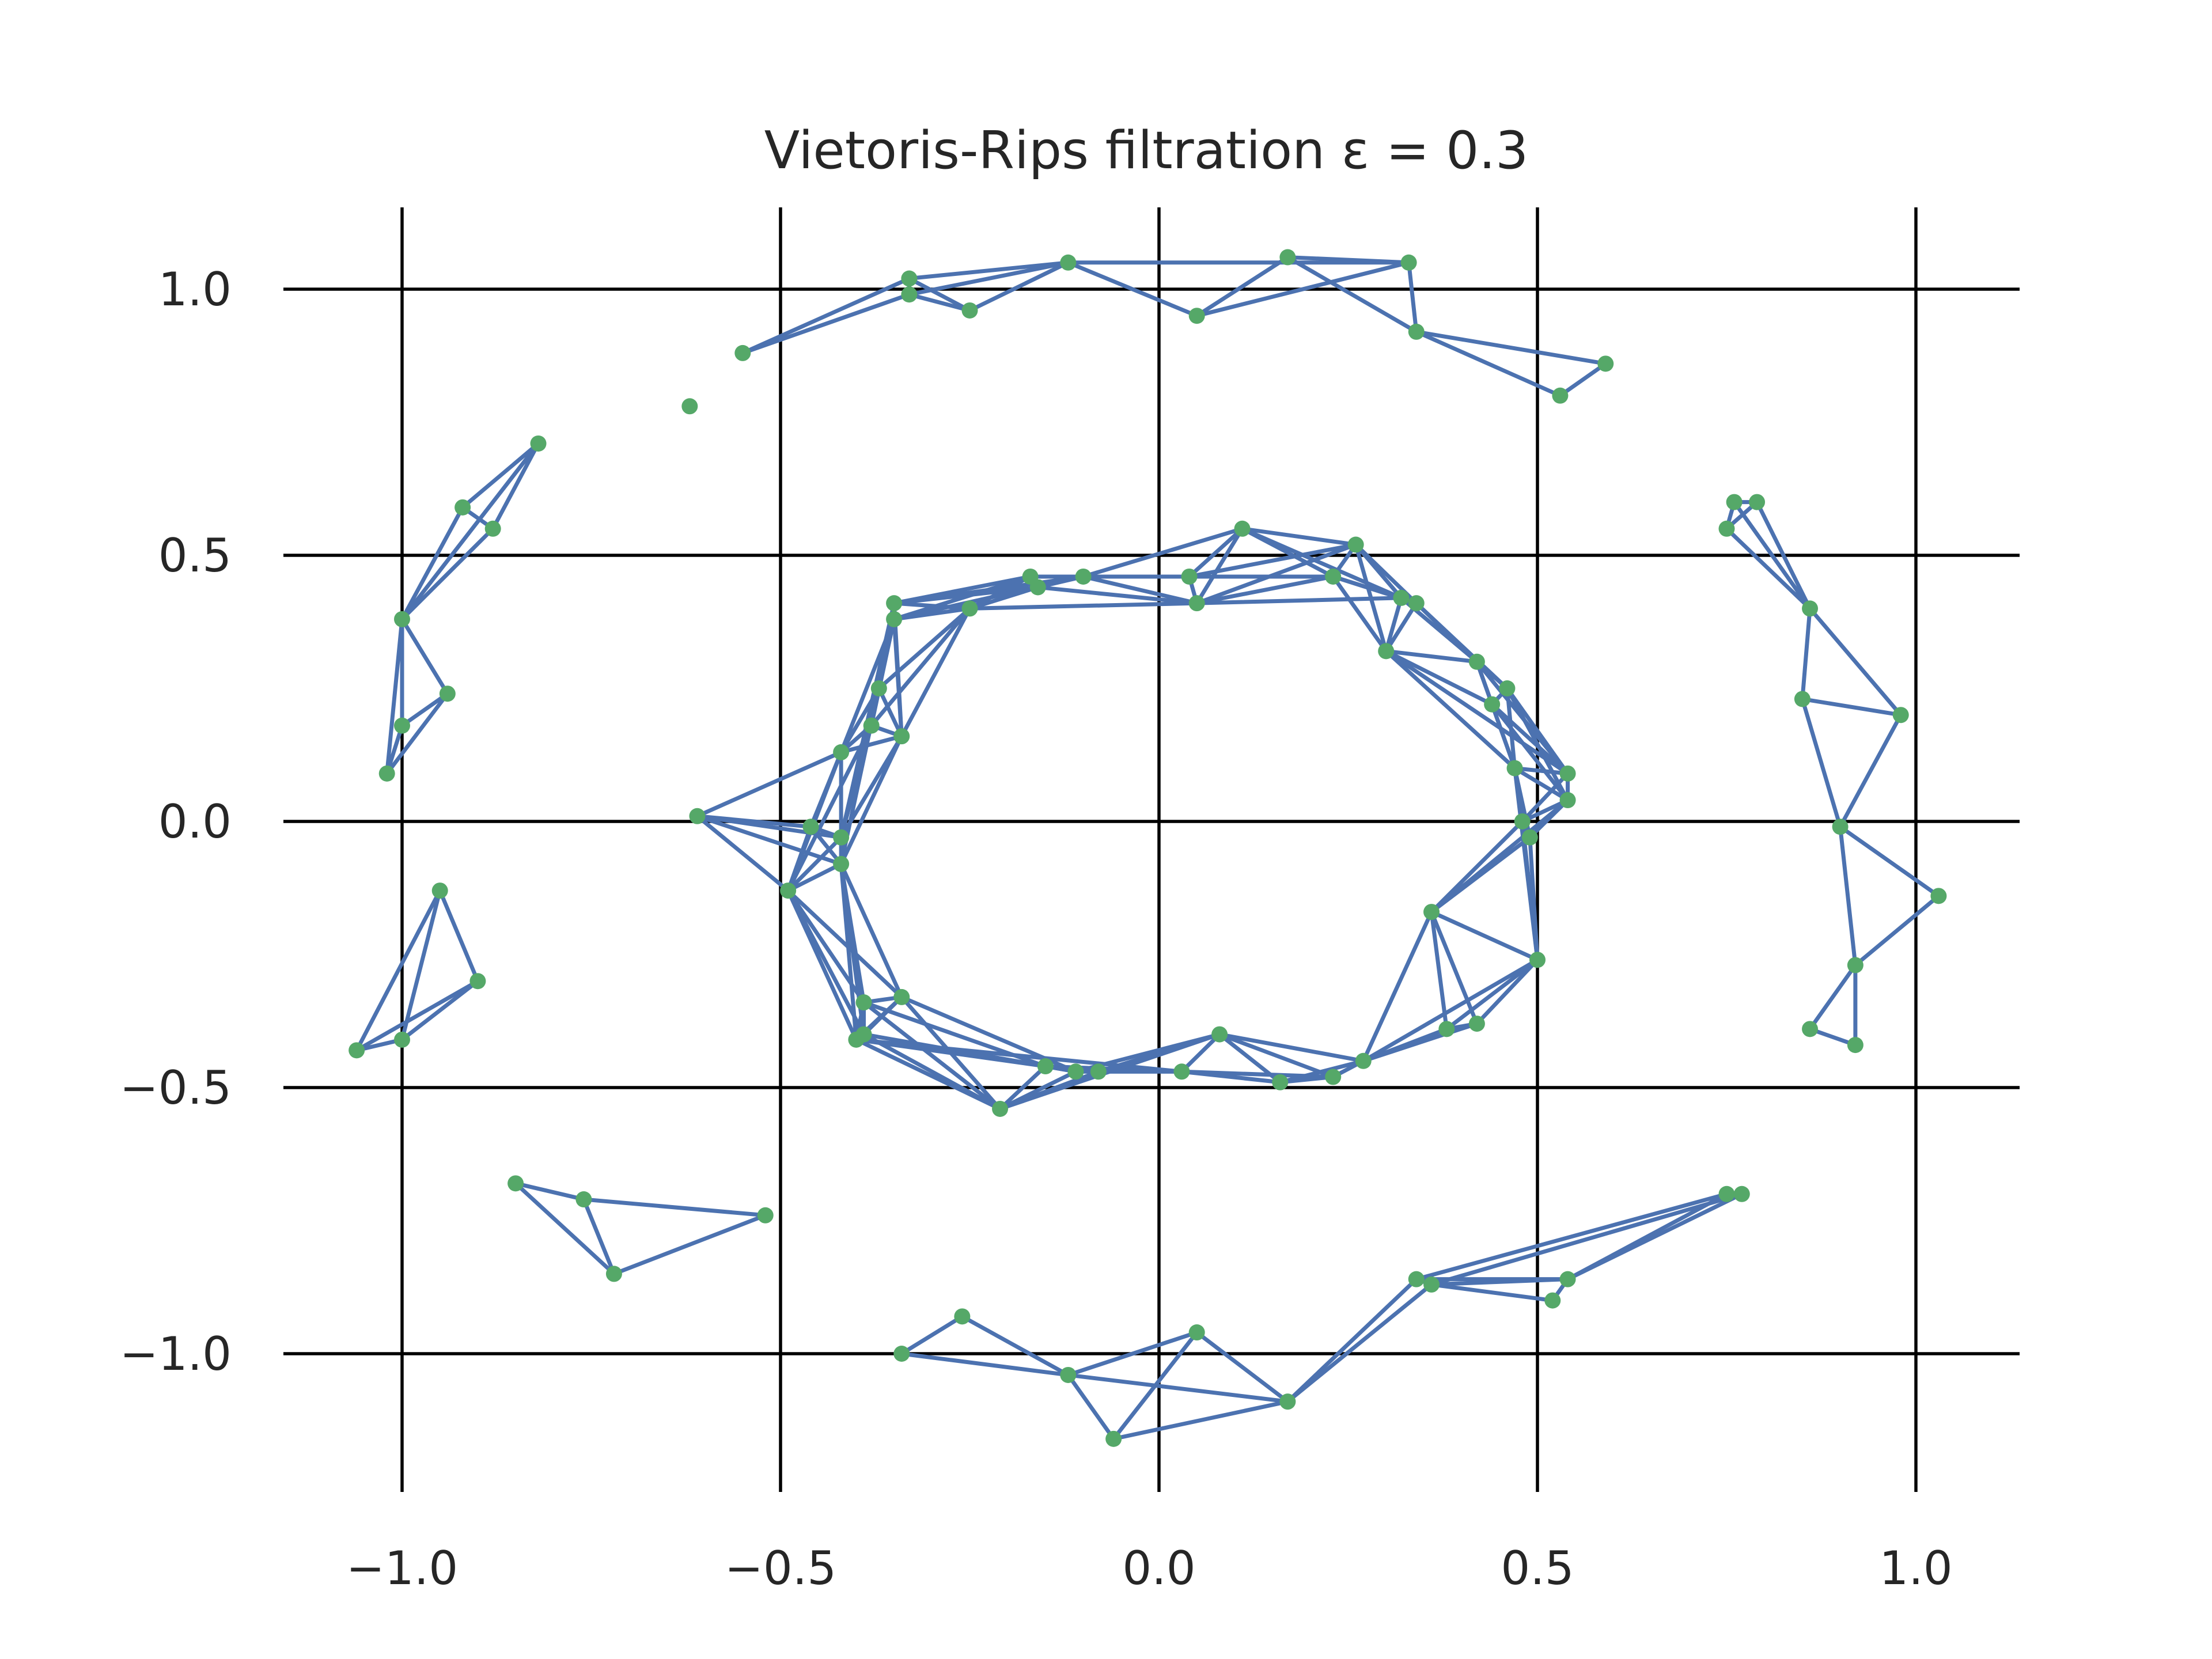 The image size is (2212, 1659). What do you see at coordinates (1146, 150) in the screenshot?
I see `chart-title: Vietoris-Rips filtration ε = 0.3` at bounding box center [1146, 150].